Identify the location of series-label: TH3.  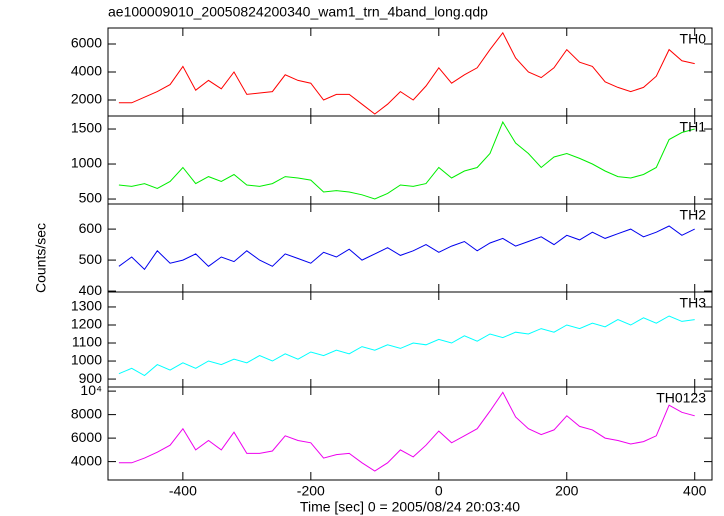
(693, 303).